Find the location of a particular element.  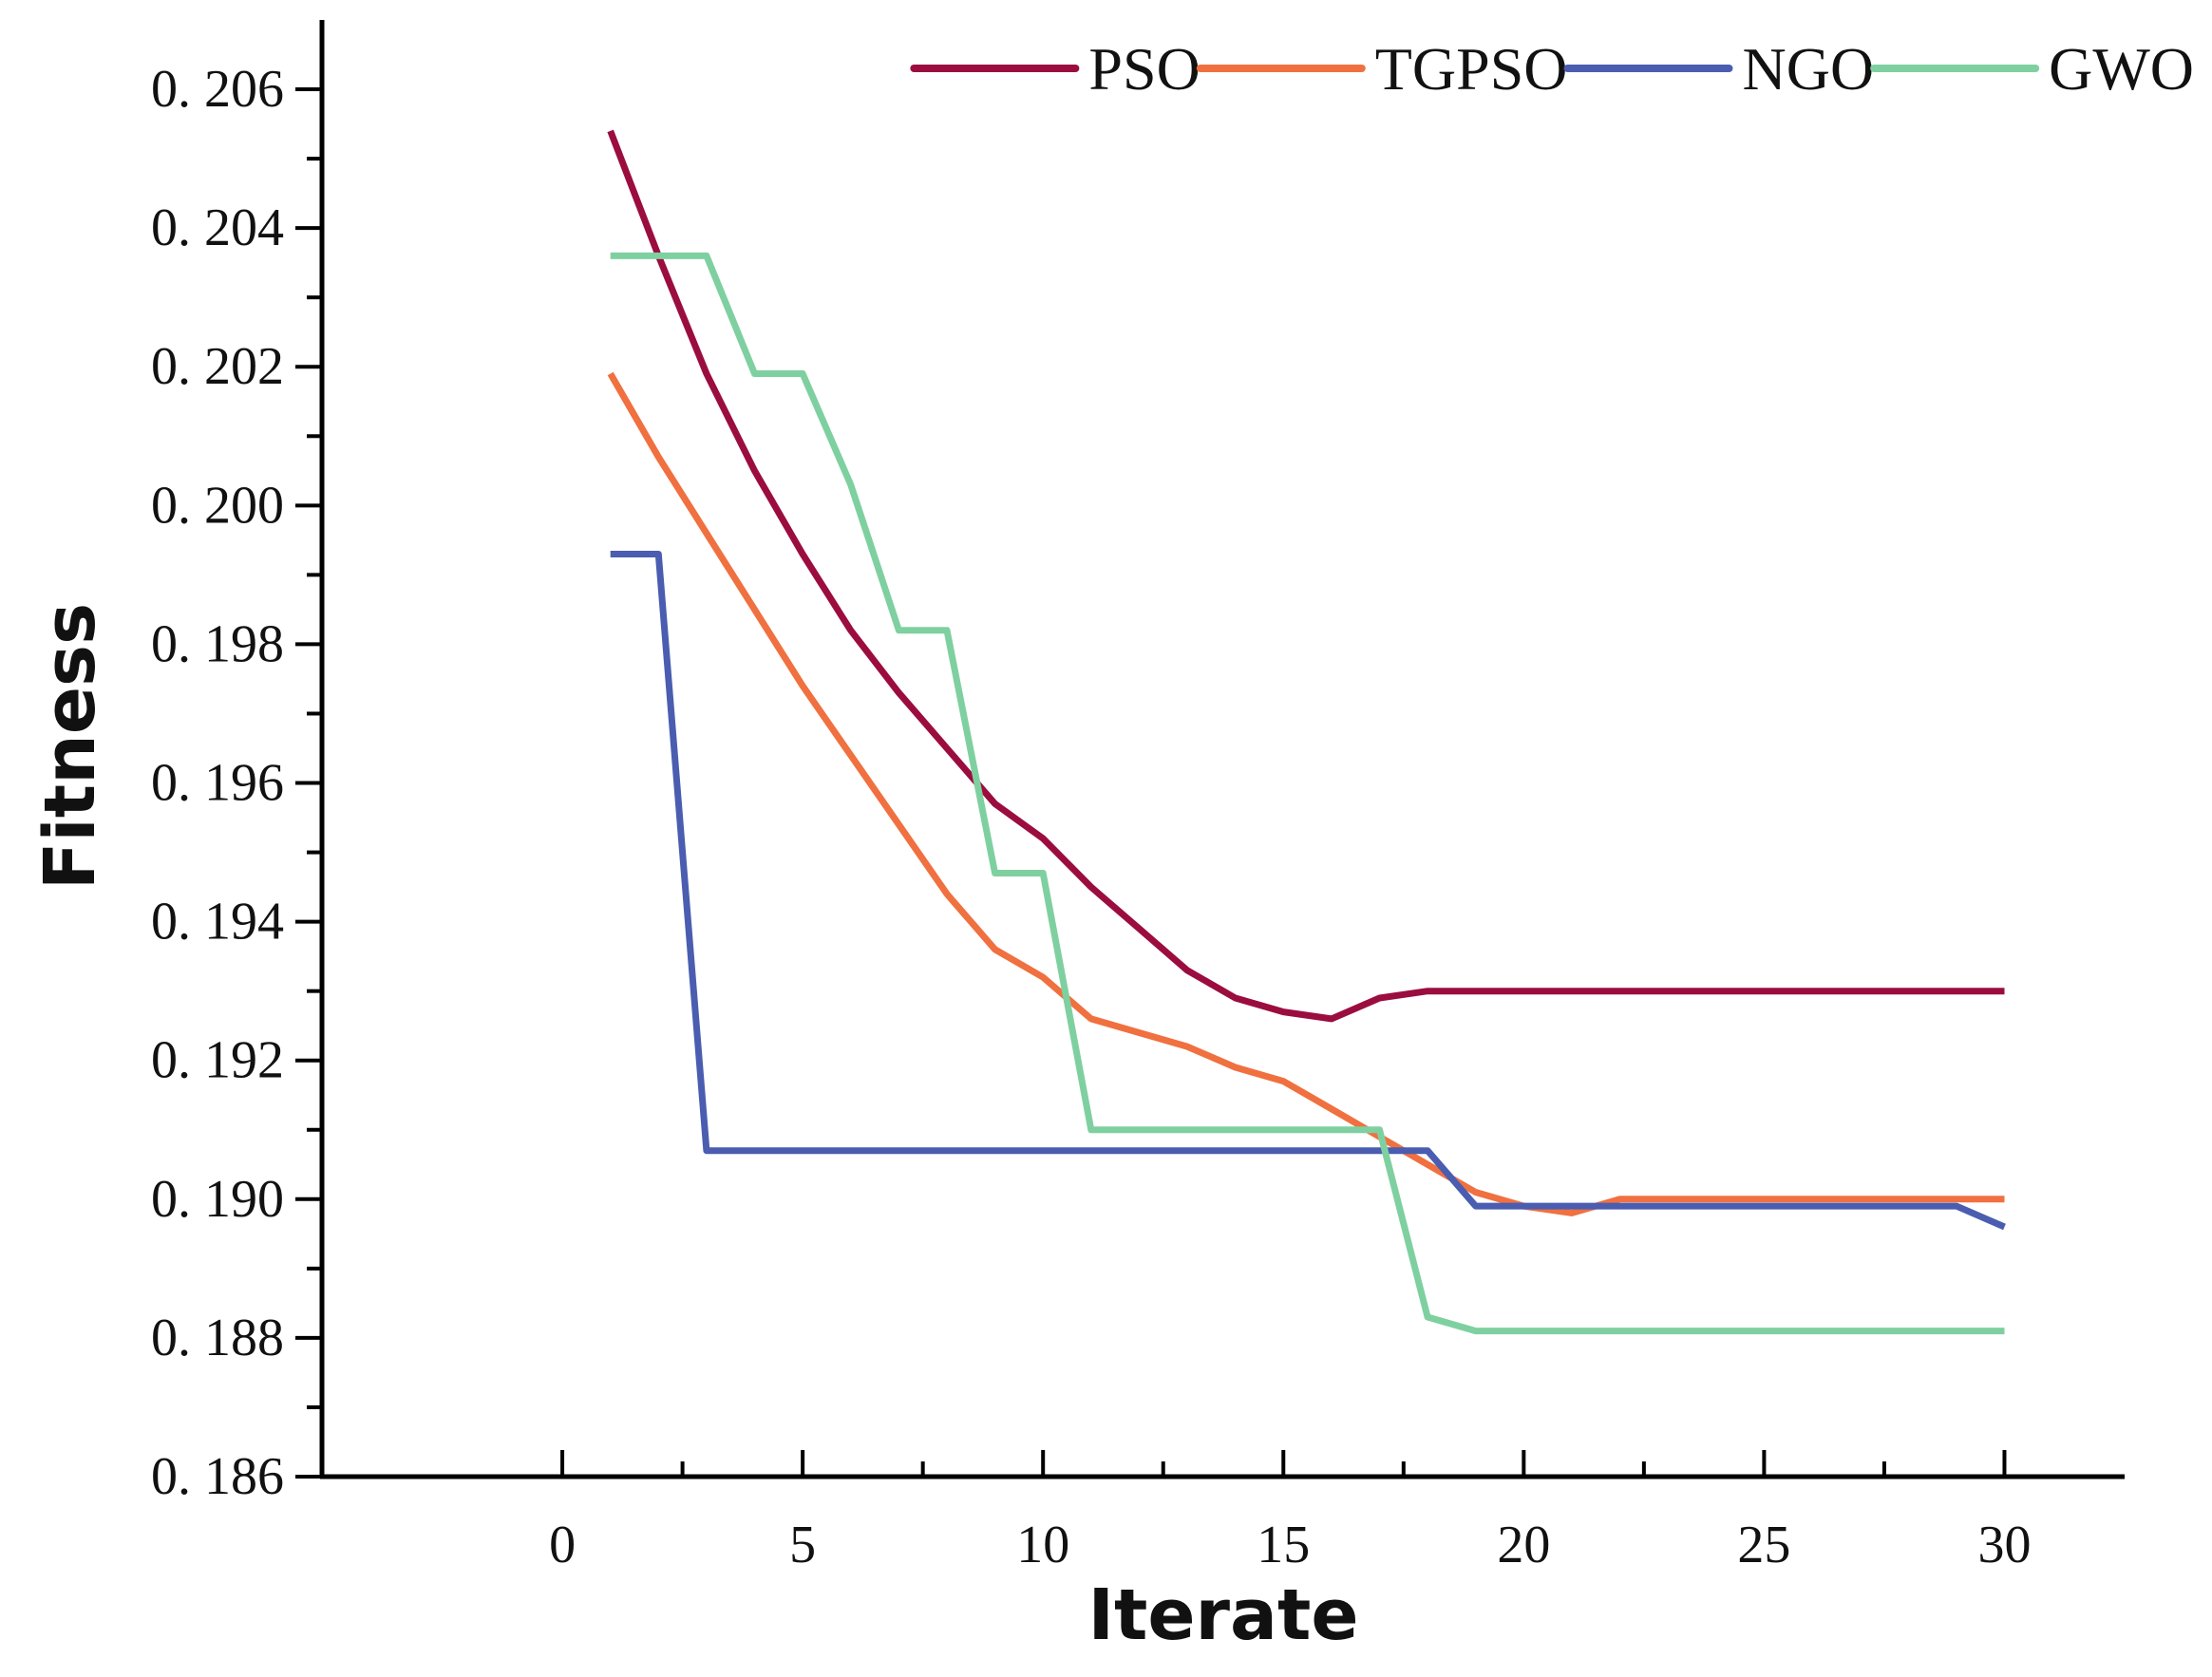

legend-label-pso: PSO is located at coordinates (1144, 69).